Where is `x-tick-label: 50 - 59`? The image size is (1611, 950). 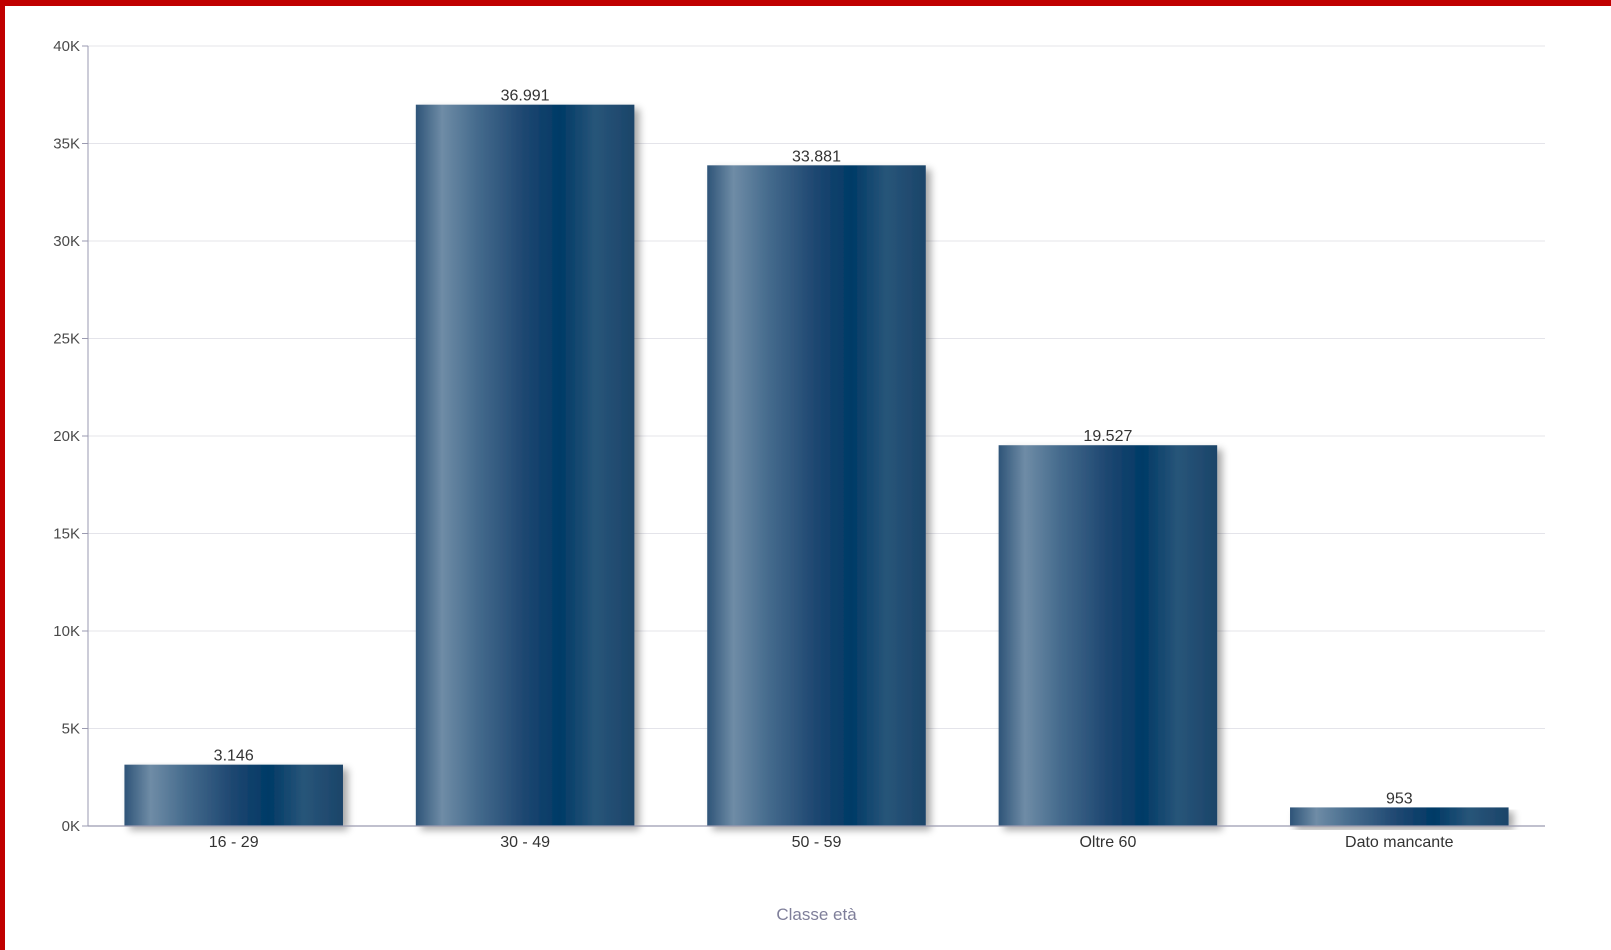 x-tick-label: 50 - 59 is located at coordinates (817, 842).